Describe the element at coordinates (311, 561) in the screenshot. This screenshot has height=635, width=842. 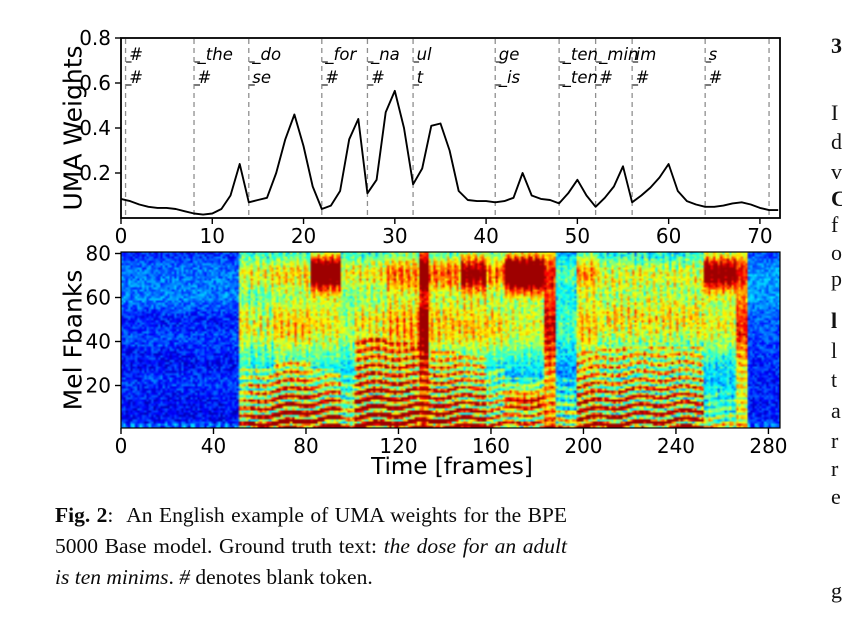
I see `caption-ground-truth: the dose for an adult is ten minims` at that location.